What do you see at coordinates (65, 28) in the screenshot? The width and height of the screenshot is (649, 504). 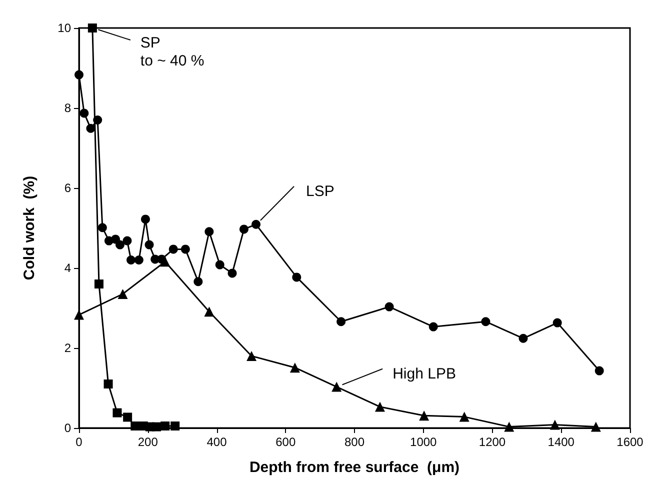 I see `y-tick-label: 10` at bounding box center [65, 28].